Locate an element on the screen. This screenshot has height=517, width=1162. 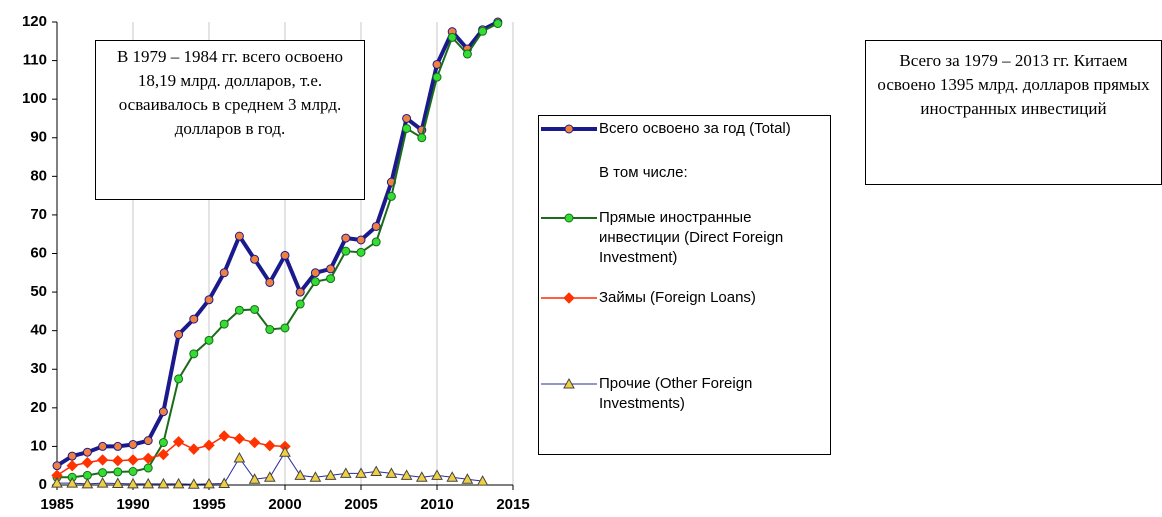
legend-item: Всего освоено за год (Total) is located at coordinates (676, 129).